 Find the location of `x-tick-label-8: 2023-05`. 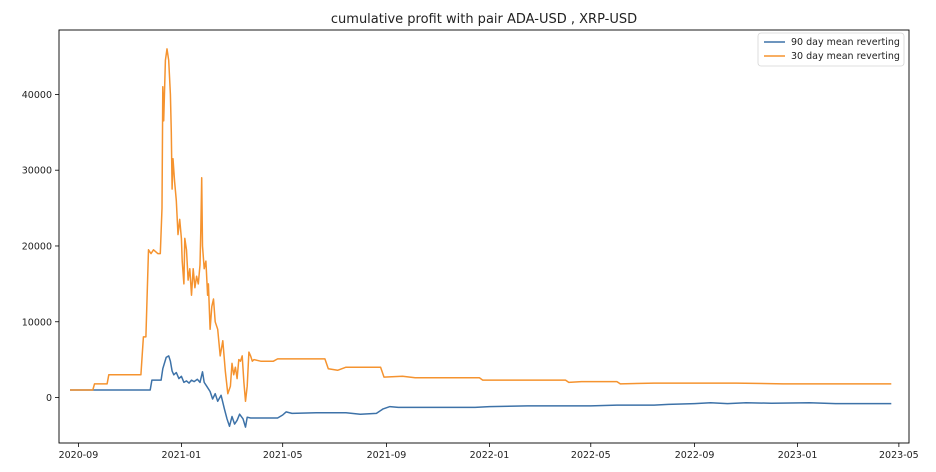

x-tick-label-8: 2023-05 is located at coordinates (899, 455).